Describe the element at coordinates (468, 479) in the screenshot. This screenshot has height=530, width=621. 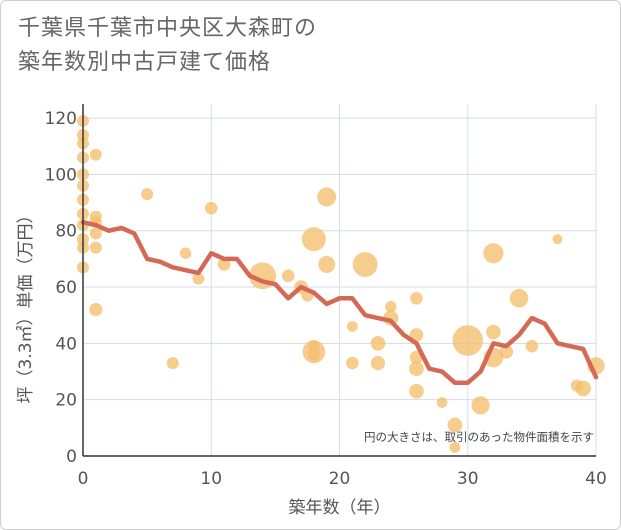
I see `x-tick-label: 30` at that location.